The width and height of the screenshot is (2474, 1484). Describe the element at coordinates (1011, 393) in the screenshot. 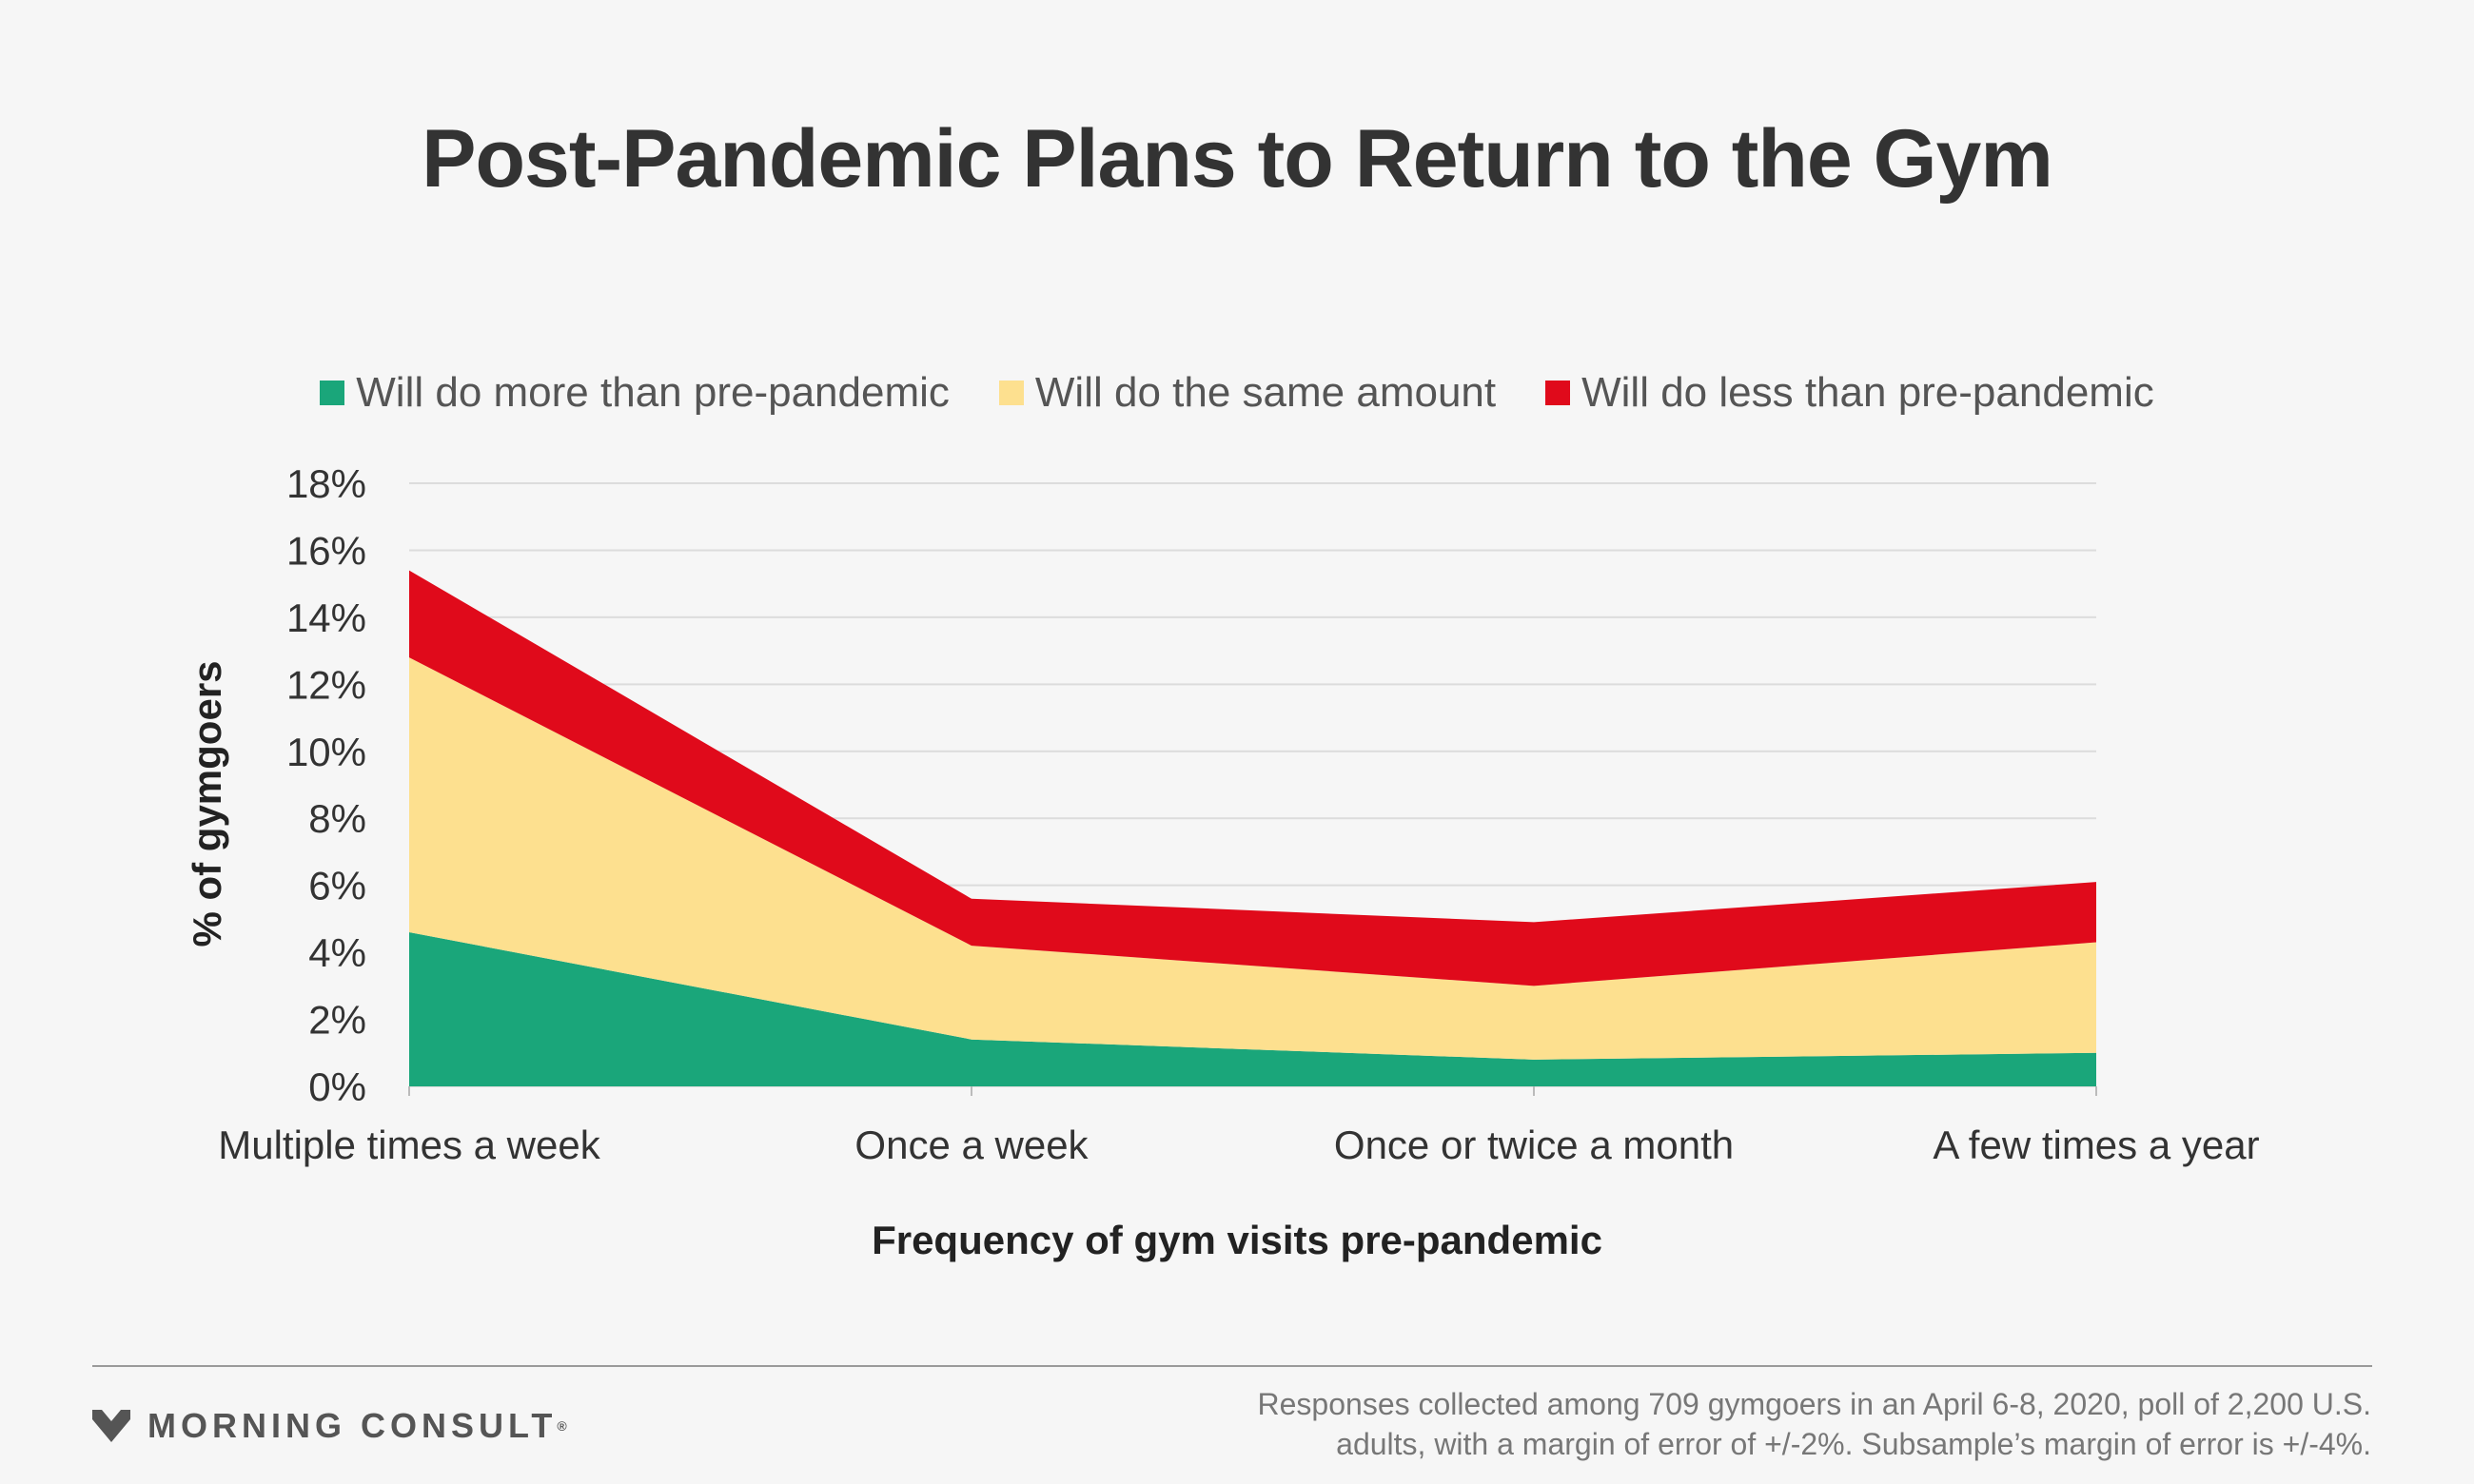

I see `legend-swatch-same` at that location.